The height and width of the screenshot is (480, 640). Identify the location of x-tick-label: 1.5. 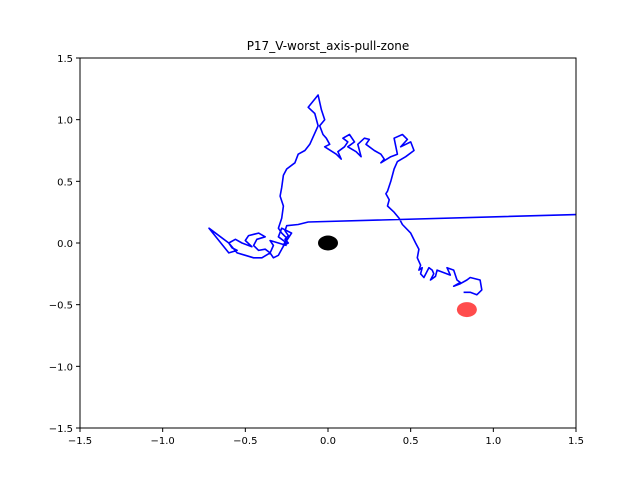
(576, 441).